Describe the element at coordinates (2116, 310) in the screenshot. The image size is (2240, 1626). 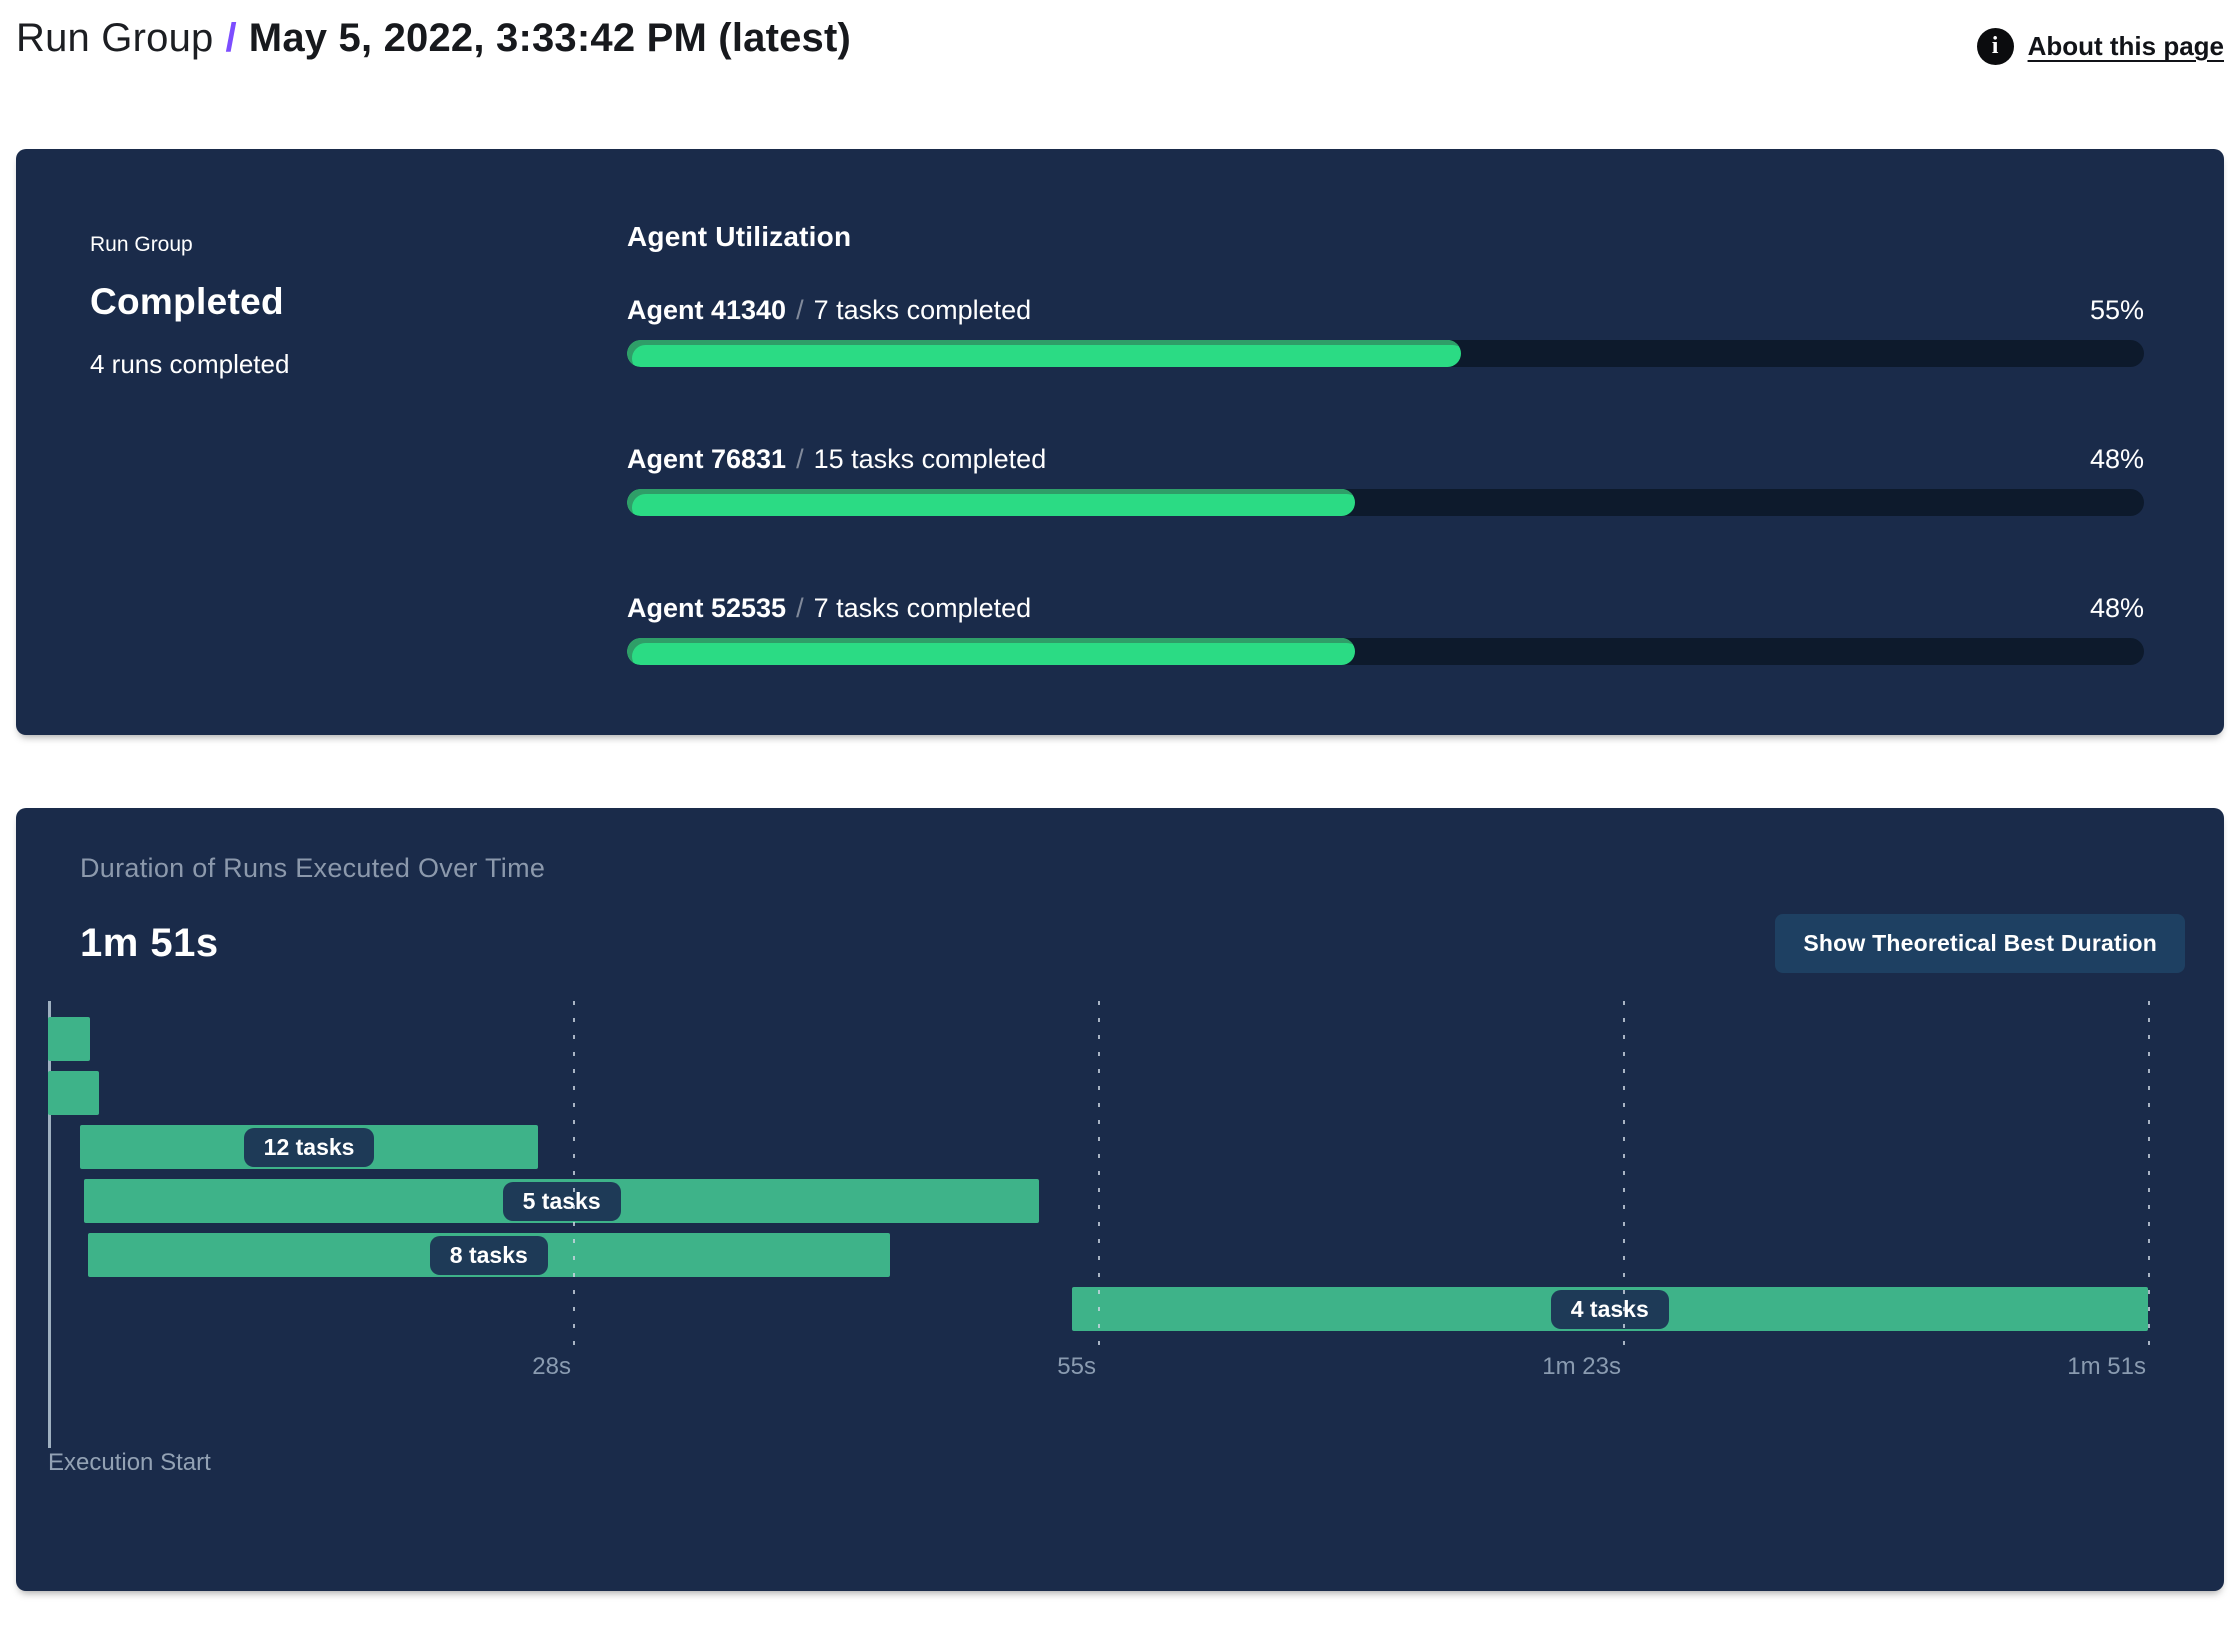
I see `agent-utilization-percent: 55%` at that location.